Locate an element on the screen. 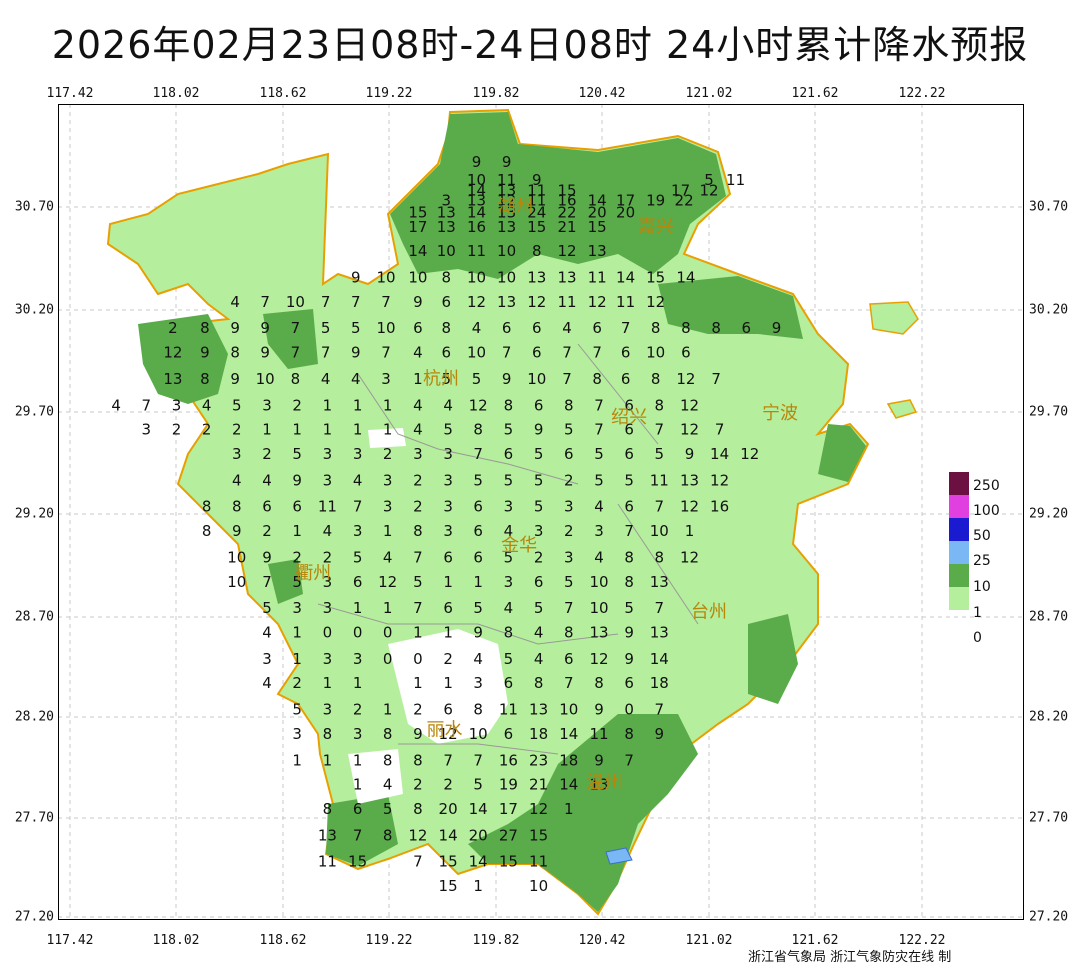 This screenshot has width=1080, height=971. precip-value: 22 is located at coordinates (566, 213).